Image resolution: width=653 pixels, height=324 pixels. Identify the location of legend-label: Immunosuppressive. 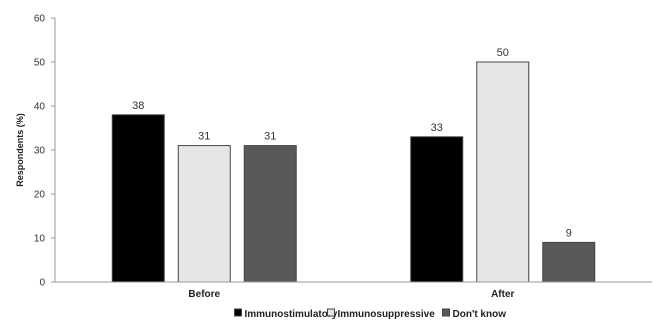
(387, 314).